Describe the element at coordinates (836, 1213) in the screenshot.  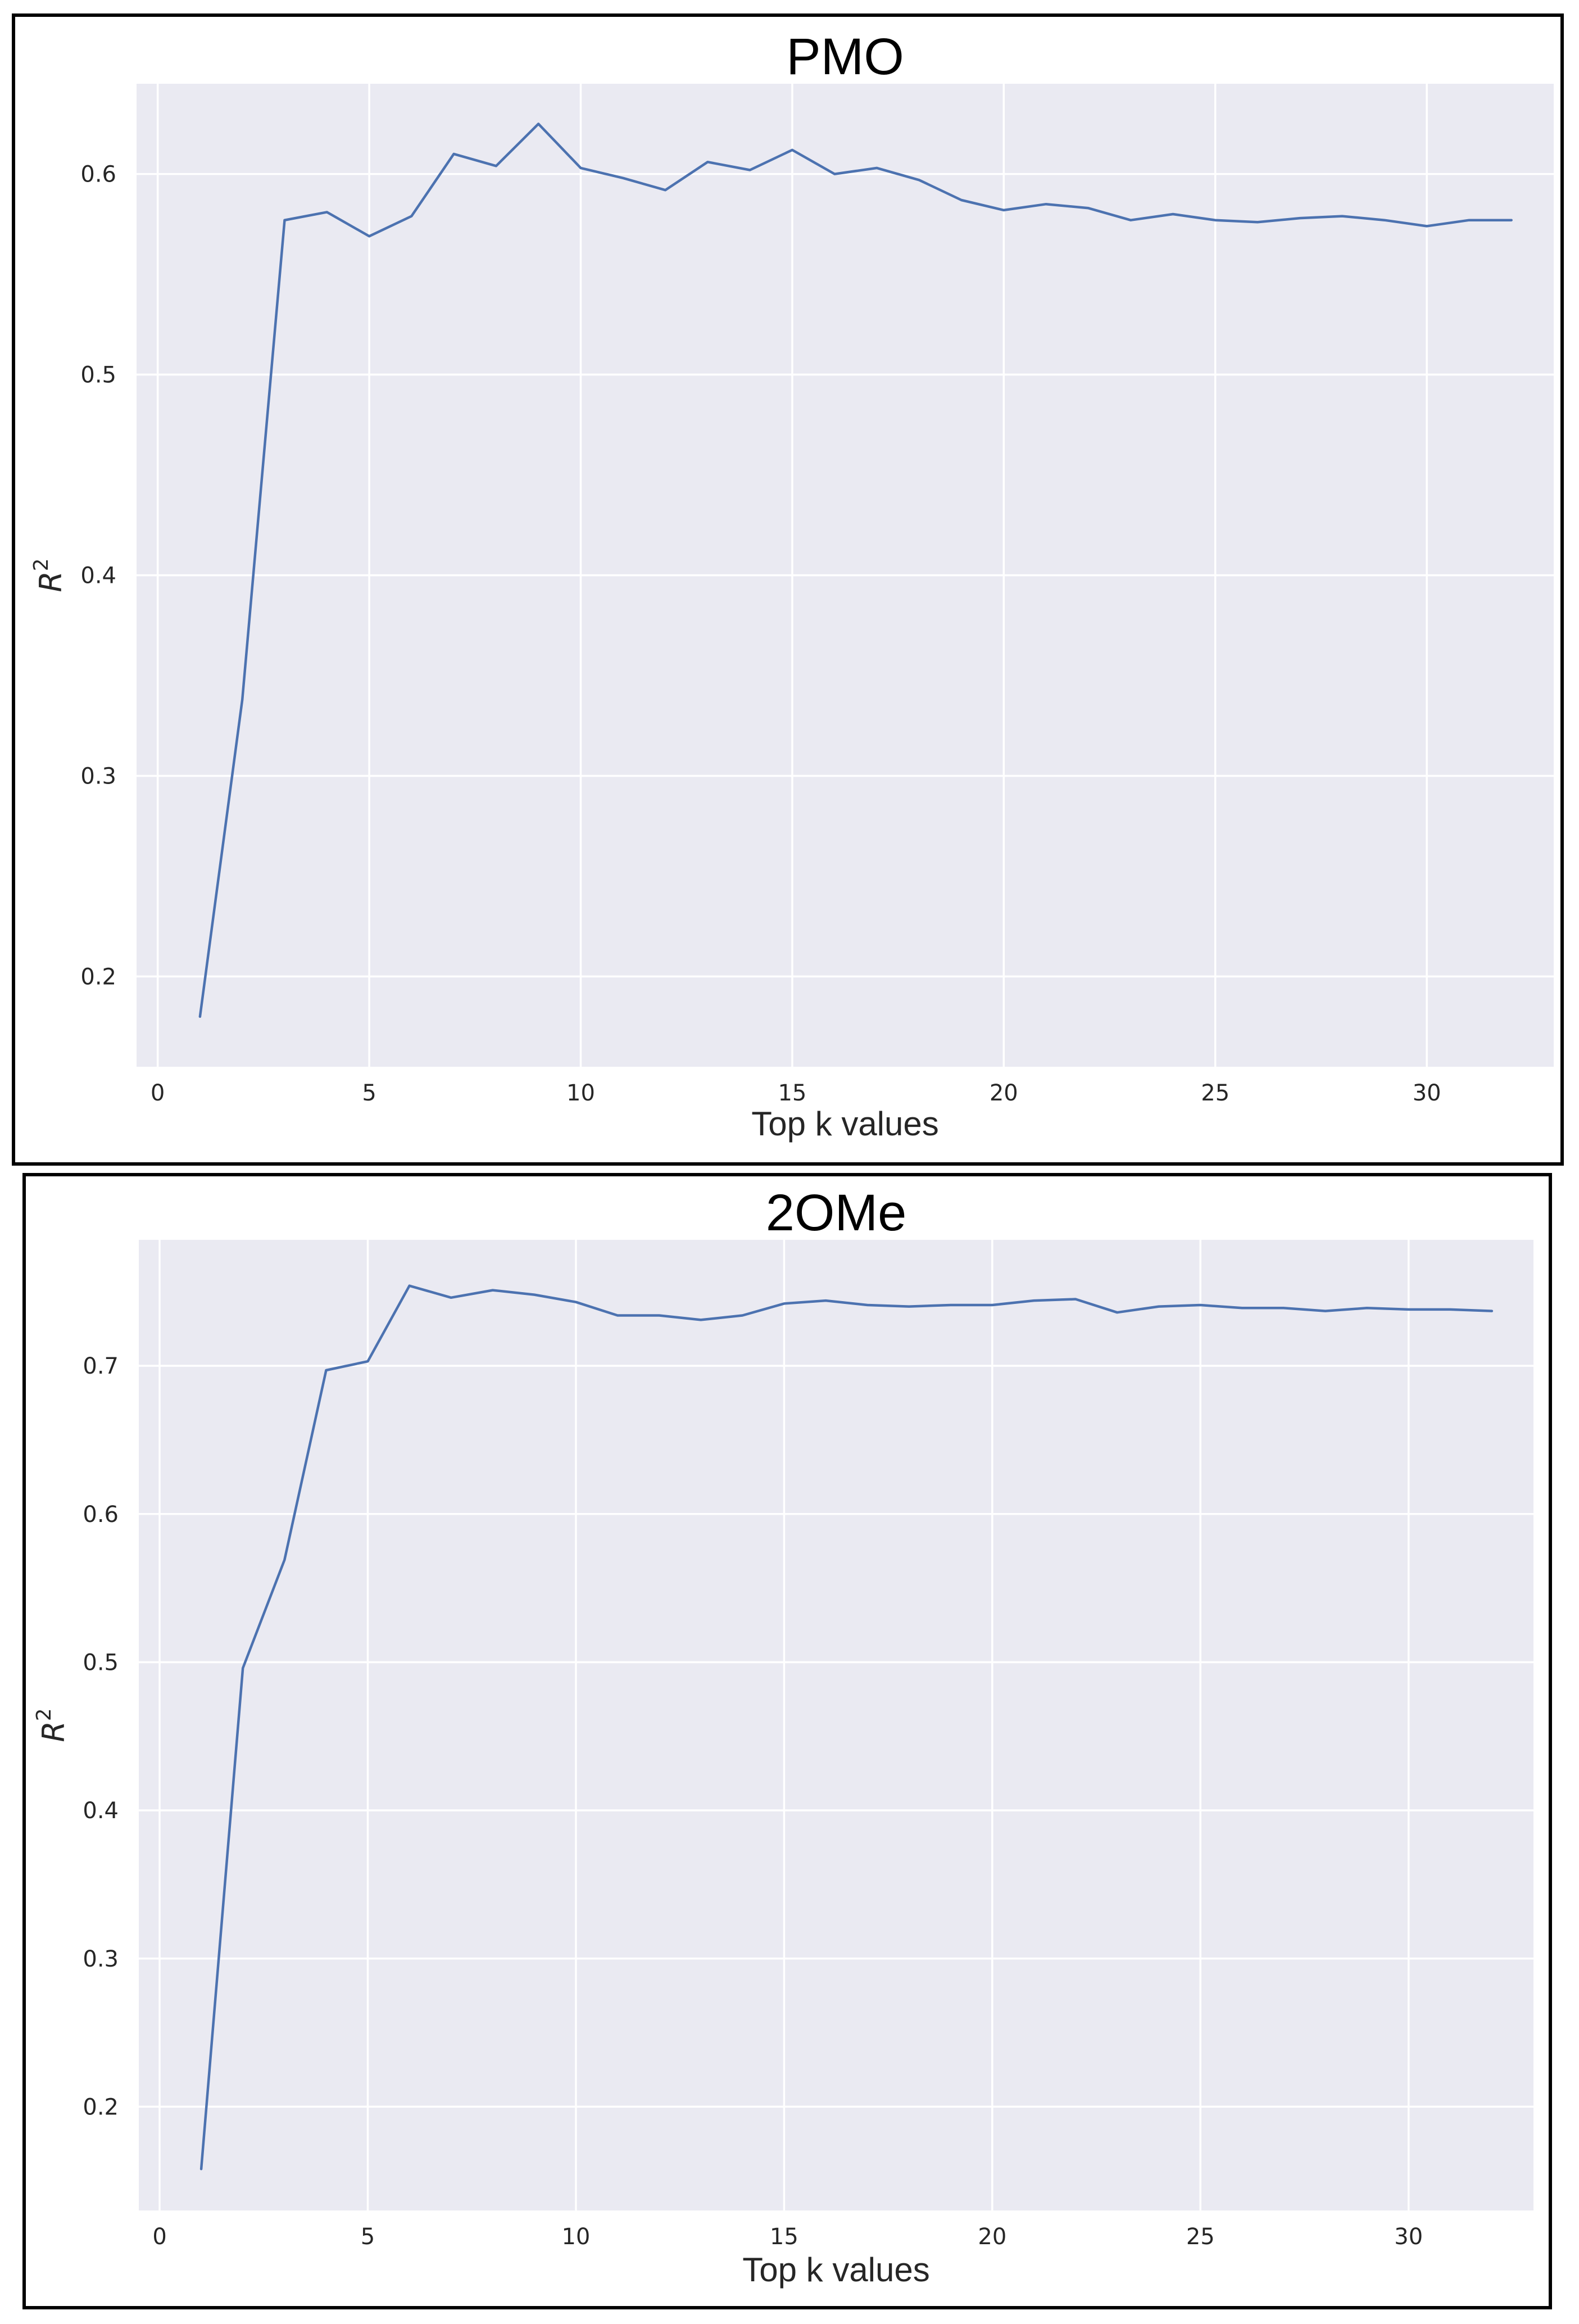
I see `chart-title: 2OMe` at that location.